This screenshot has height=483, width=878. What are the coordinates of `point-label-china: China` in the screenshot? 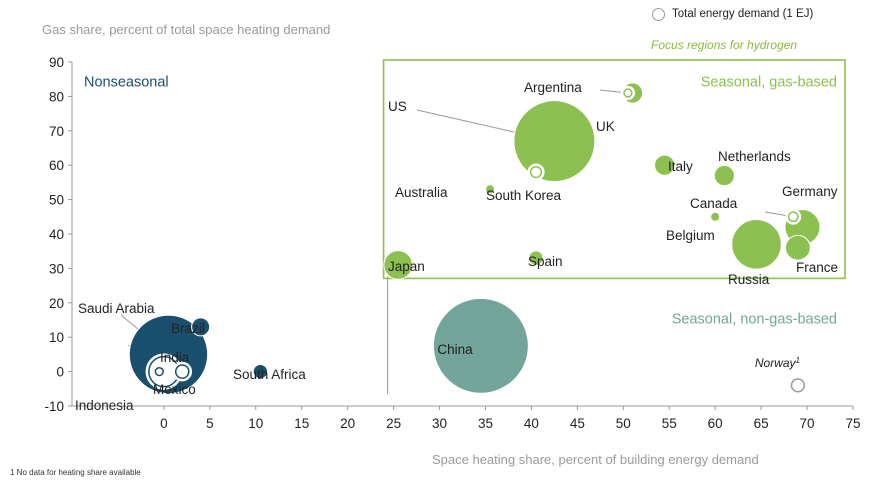 It's located at (455, 349).